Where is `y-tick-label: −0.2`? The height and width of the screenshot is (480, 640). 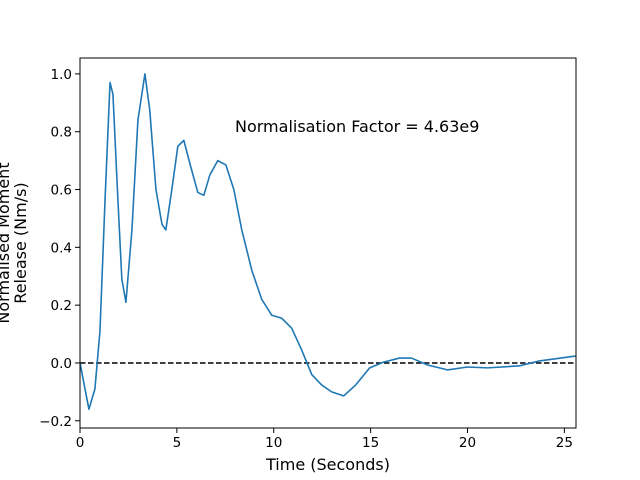 y-tick-label: −0.2 is located at coordinates (55, 422).